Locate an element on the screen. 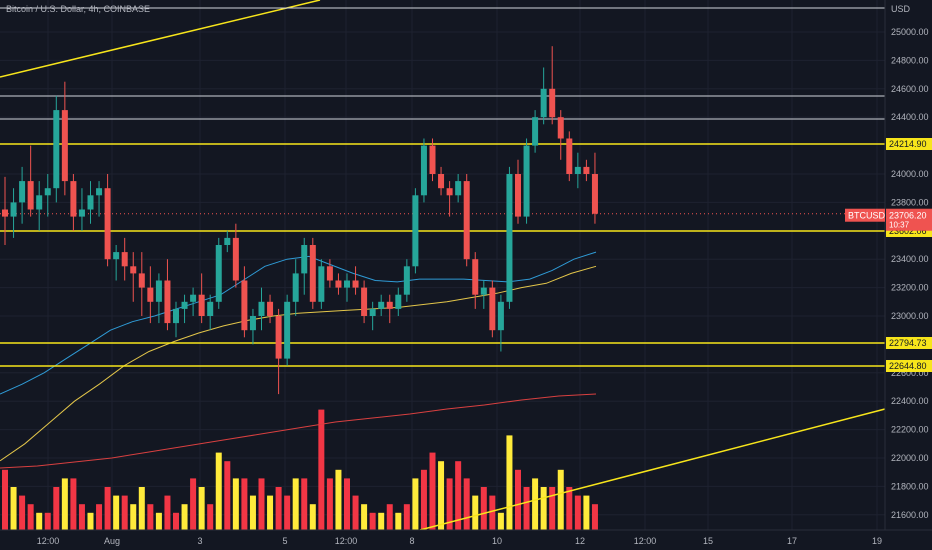  currency-label: USD is located at coordinates (901, 9).